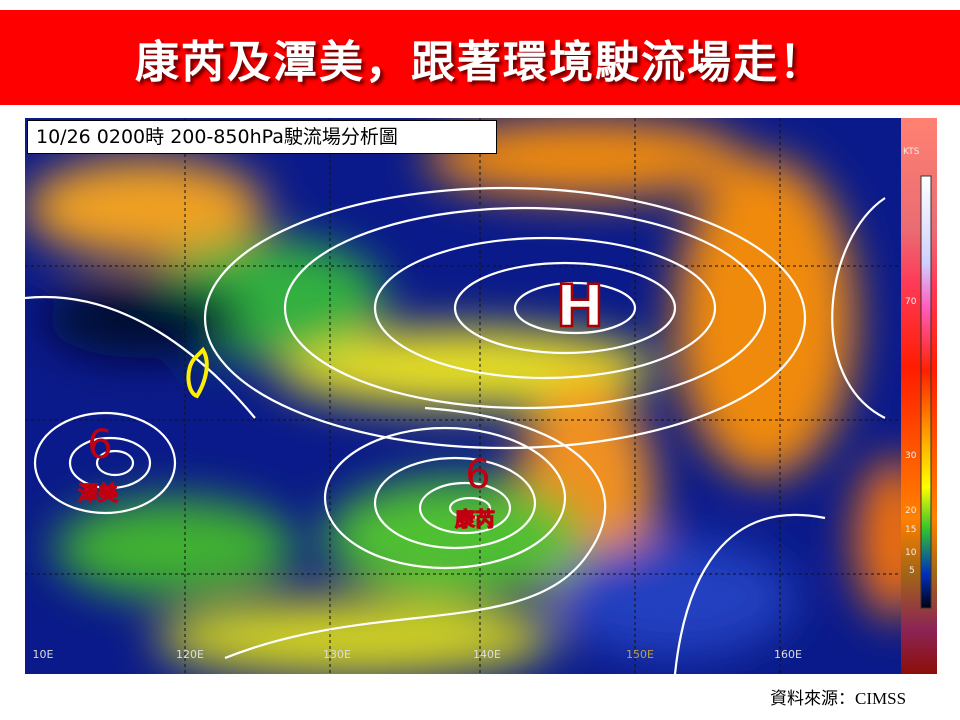  Describe the element at coordinates (262, 137) in the screenshot. I see `map-caption: 10/26 0200時 200-850hPa駛流場分析圖` at that location.